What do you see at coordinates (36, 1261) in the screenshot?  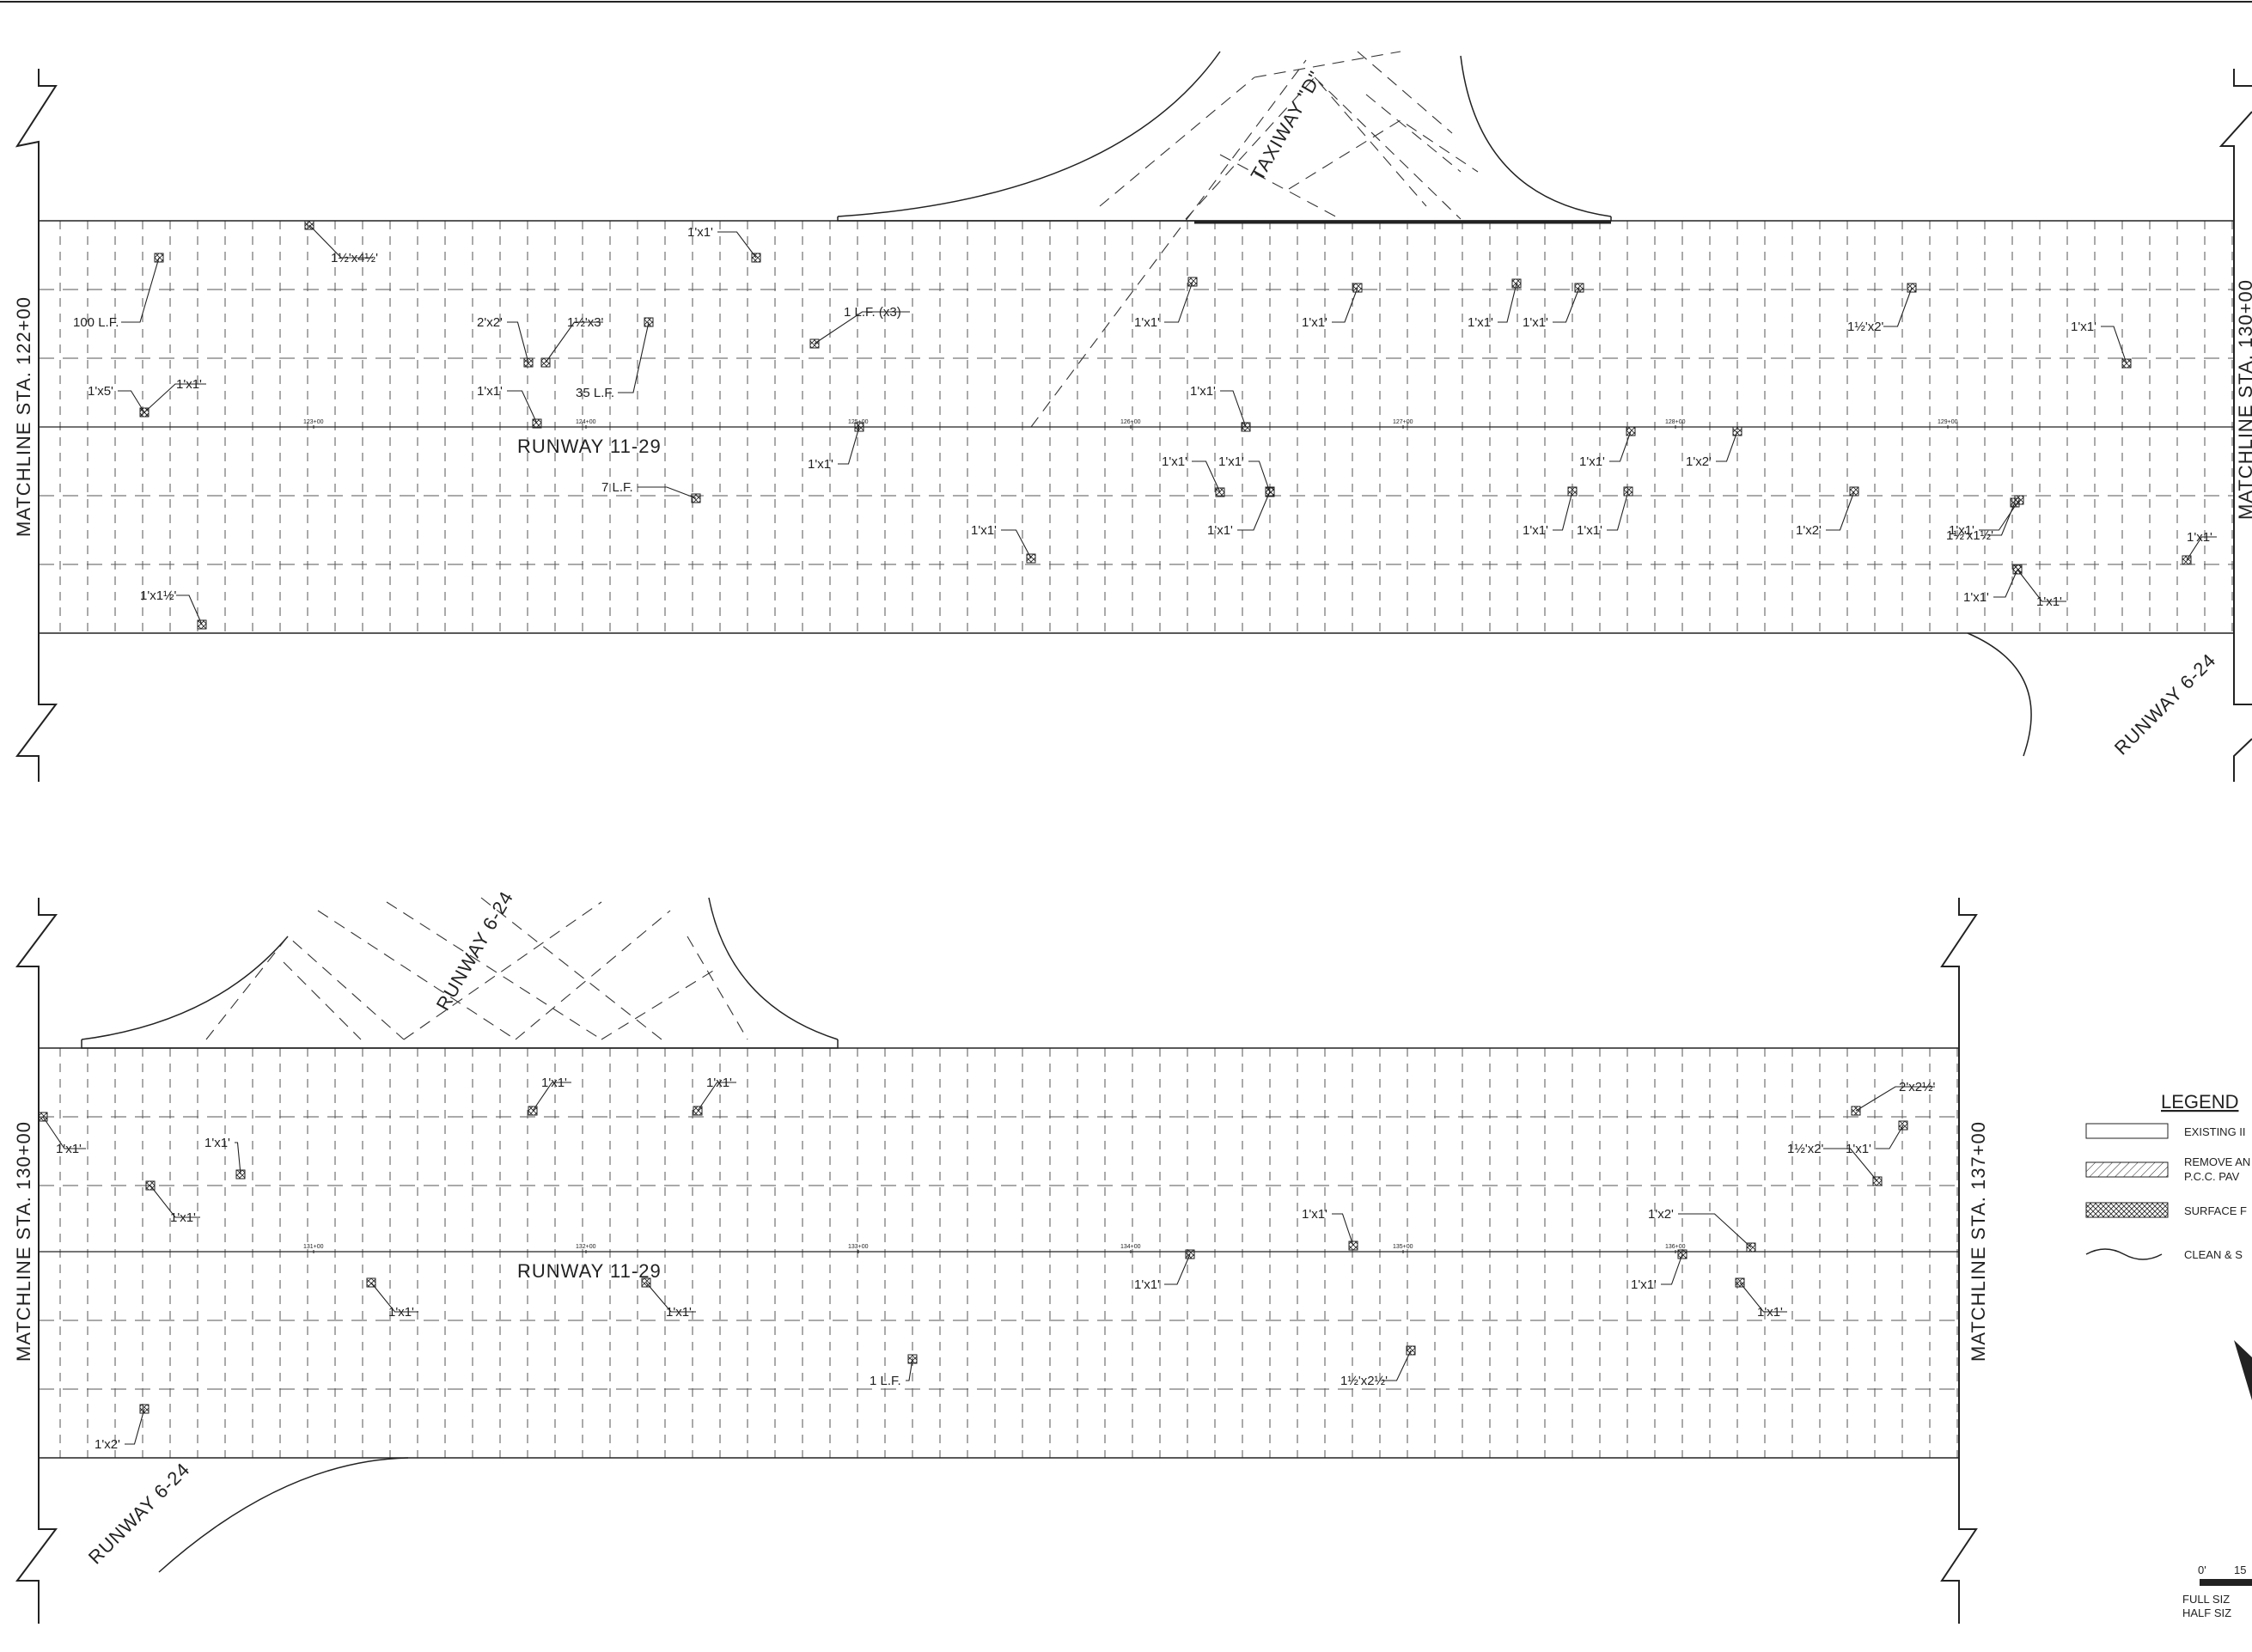 I see `lower-left-matchline-break` at bounding box center [36, 1261].